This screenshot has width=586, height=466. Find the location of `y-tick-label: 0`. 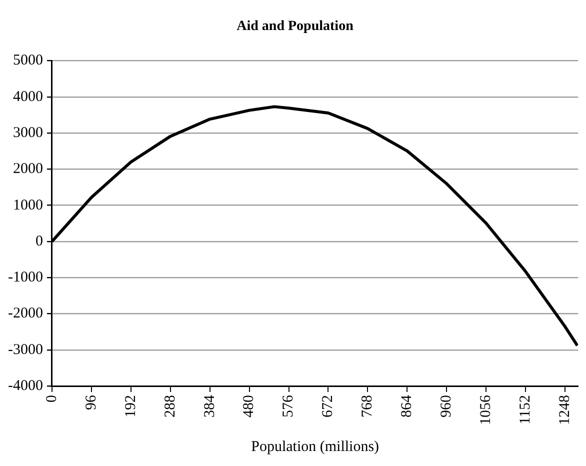

y-tick-label: 0 is located at coordinates (39, 241).